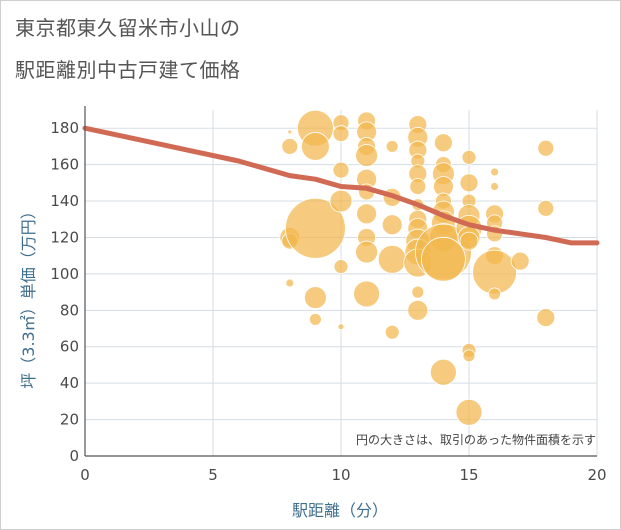 The image size is (621, 530). What do you see at coordinates (128, 70) in the screenshot?
I see `chart-title-line2: 駅距離別中古戸建て価格` at bounding box center [128, 70].